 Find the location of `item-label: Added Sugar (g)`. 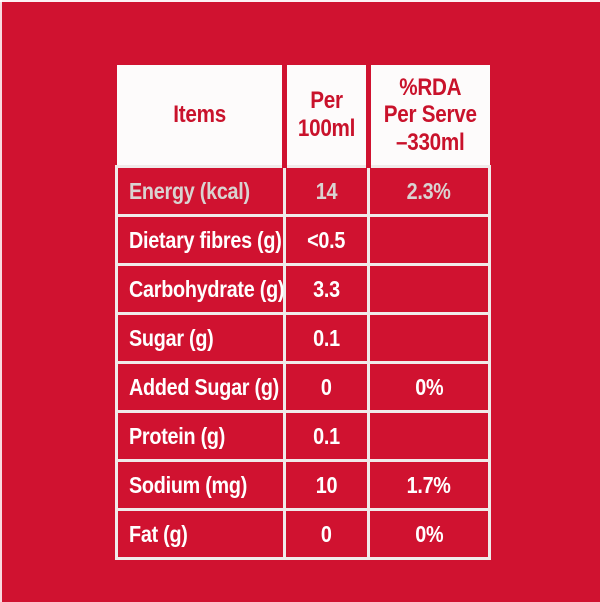

item-label: Added Sugar (g) is located at coordinates (204, 386).